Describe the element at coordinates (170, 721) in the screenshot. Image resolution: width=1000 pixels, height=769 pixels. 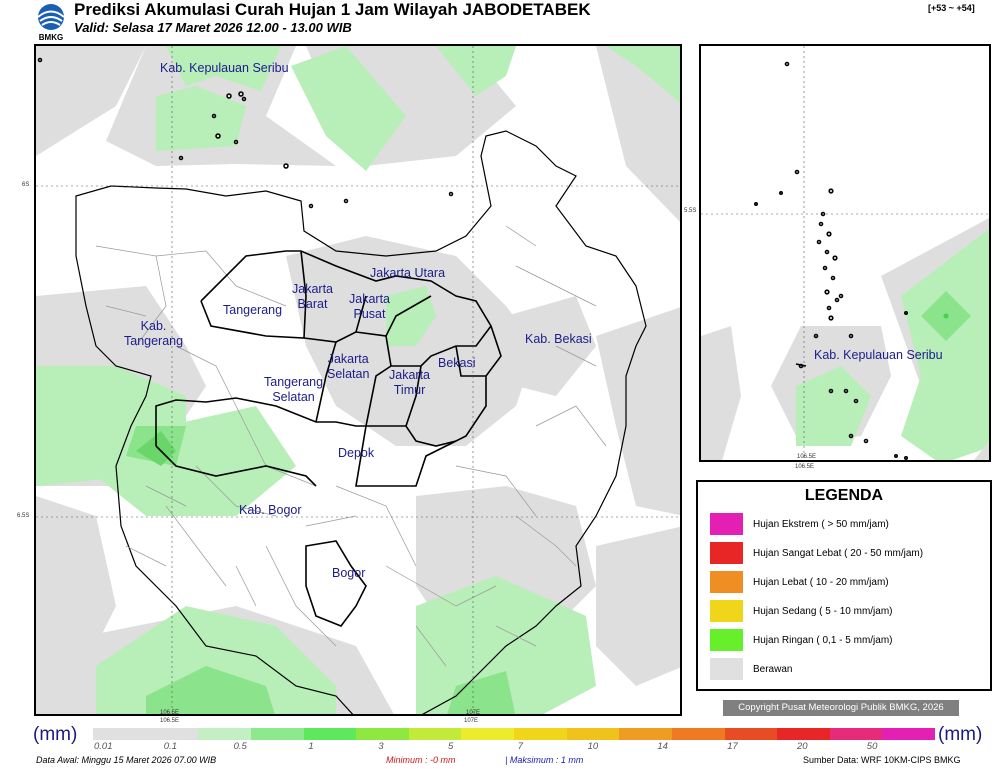
I see `lon-label-outer: 106.5E` at that location.